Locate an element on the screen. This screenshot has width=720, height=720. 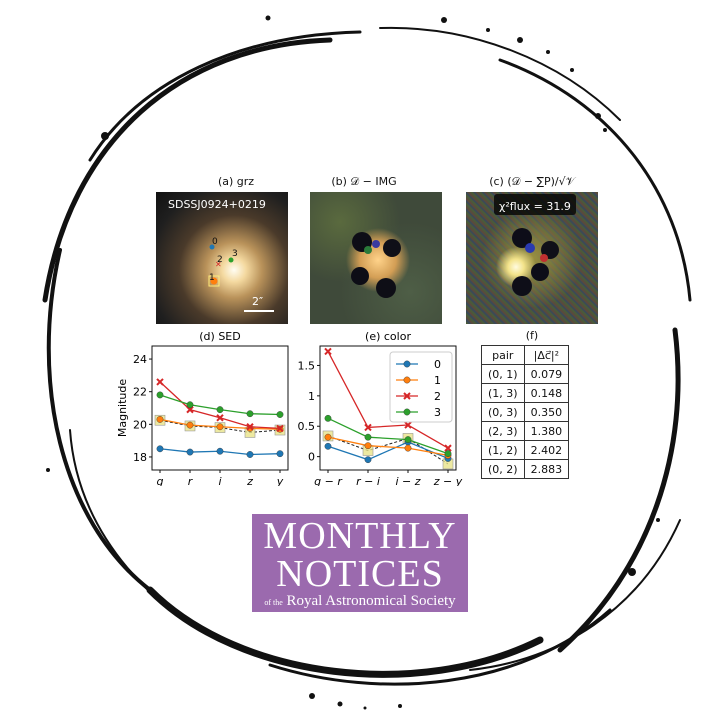
table-cell: 0.350 is located at coordinates (546, 412).